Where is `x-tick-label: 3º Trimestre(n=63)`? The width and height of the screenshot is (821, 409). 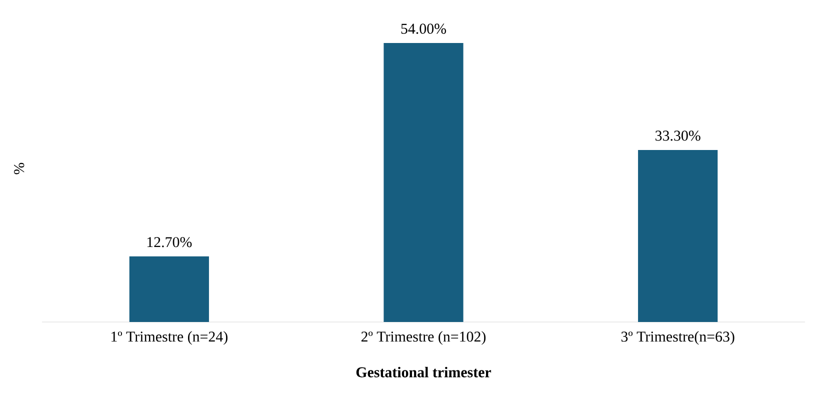
x-tick-label: 3º Trimestre(n=63) is located at coordinates (677, 338).